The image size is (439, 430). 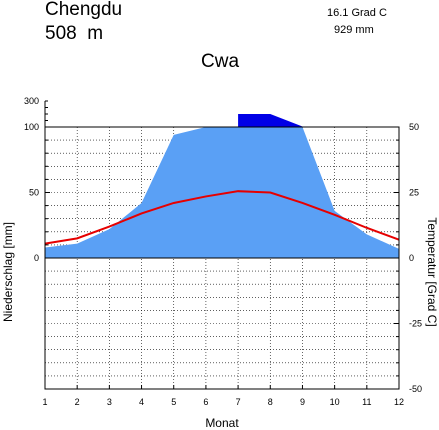 I want to click on right-tick-label: -50, so click(x=415, y=389).